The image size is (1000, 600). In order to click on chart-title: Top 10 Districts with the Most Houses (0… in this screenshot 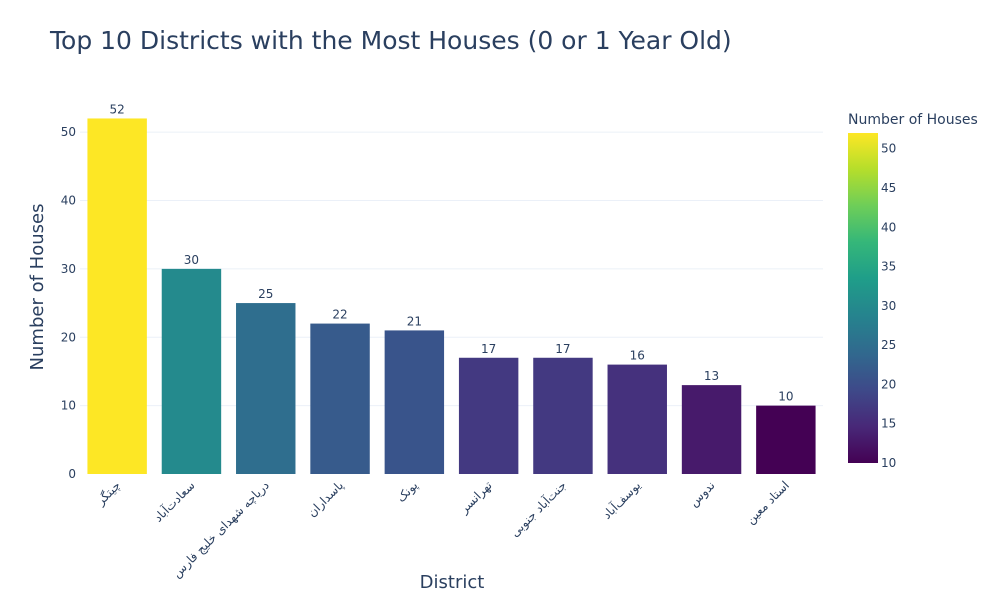, I will do `click(391, 40)`.